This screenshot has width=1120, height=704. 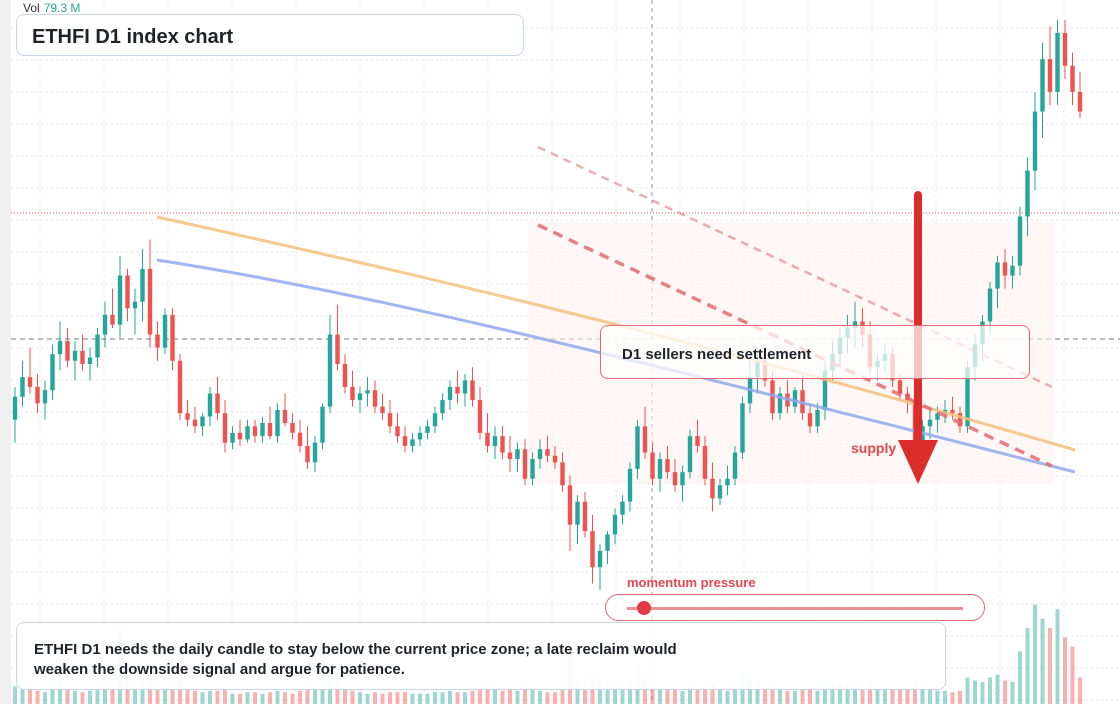 I want to click on sellers-callout: D1 sellers need settlement, so click(x=815, y=352).